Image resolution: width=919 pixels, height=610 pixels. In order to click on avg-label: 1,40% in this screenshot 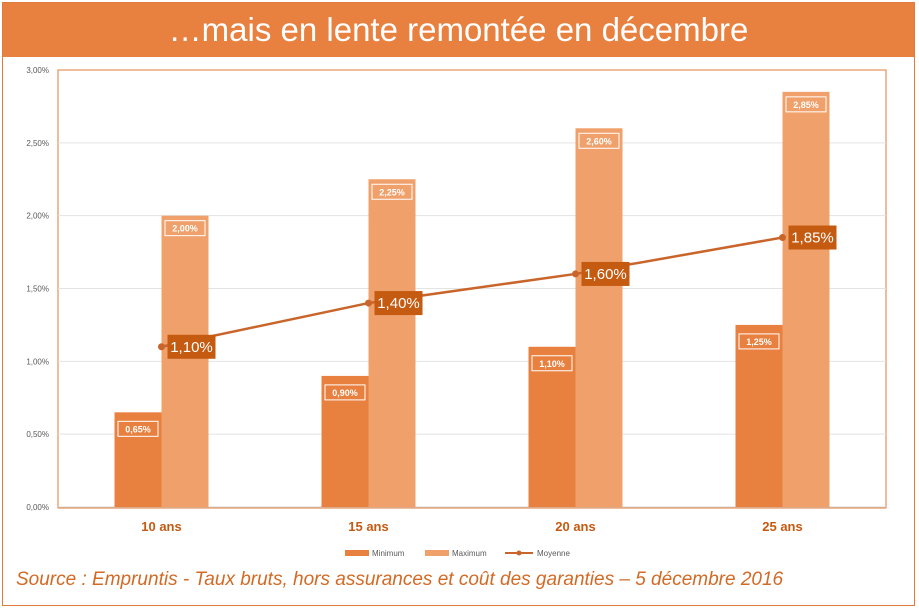, I will do `click(398, 303)`.